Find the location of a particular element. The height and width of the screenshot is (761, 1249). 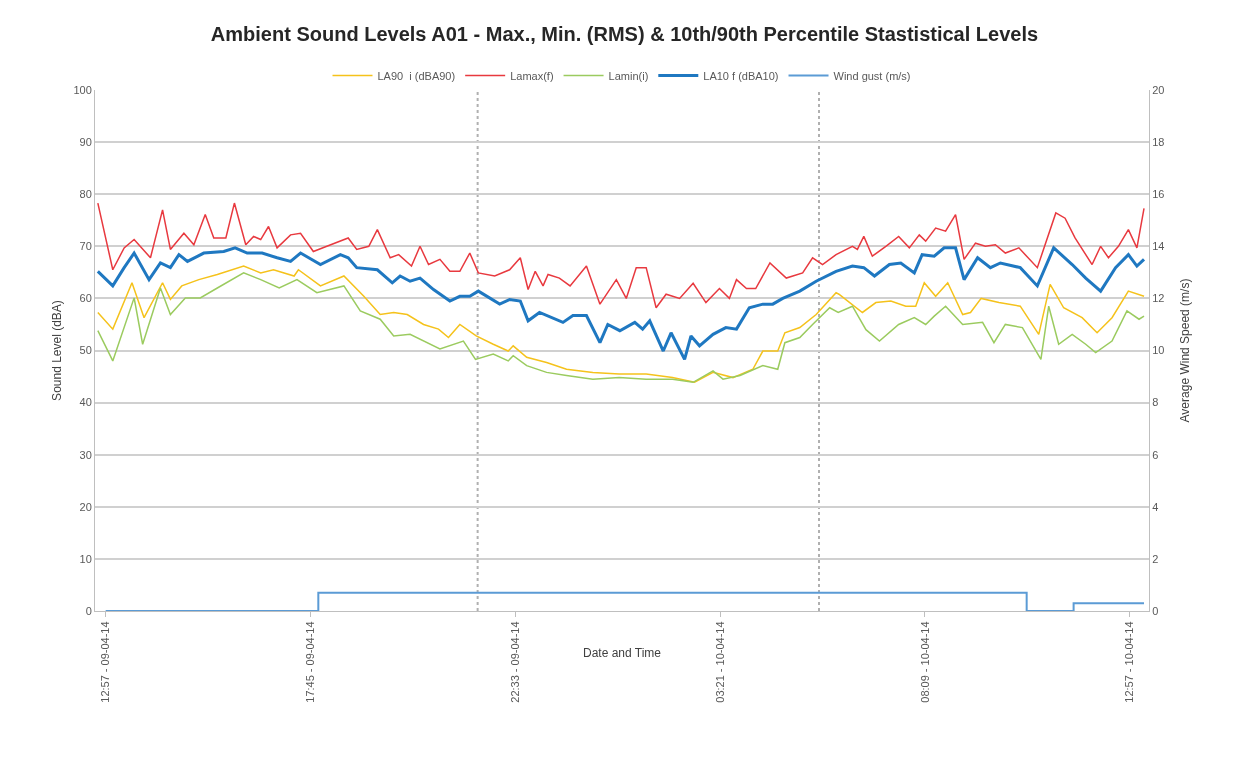

x-tick-label: 03:21 - 10-04-14 is located at coordinates (719, 662).